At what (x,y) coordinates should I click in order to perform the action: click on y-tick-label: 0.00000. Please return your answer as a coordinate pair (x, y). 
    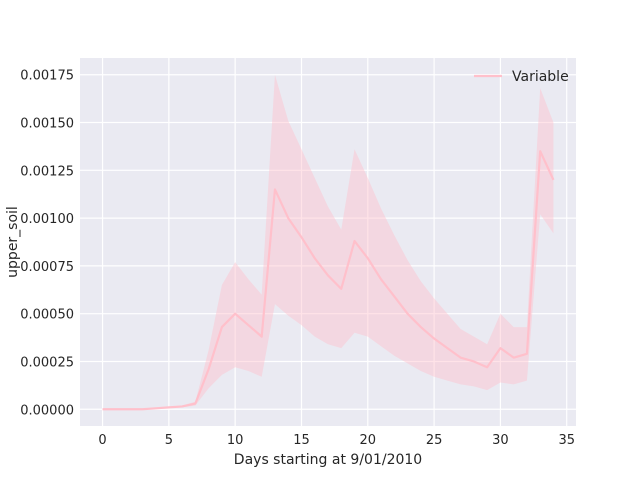
    Looking at the image, I should click on (47, 410).